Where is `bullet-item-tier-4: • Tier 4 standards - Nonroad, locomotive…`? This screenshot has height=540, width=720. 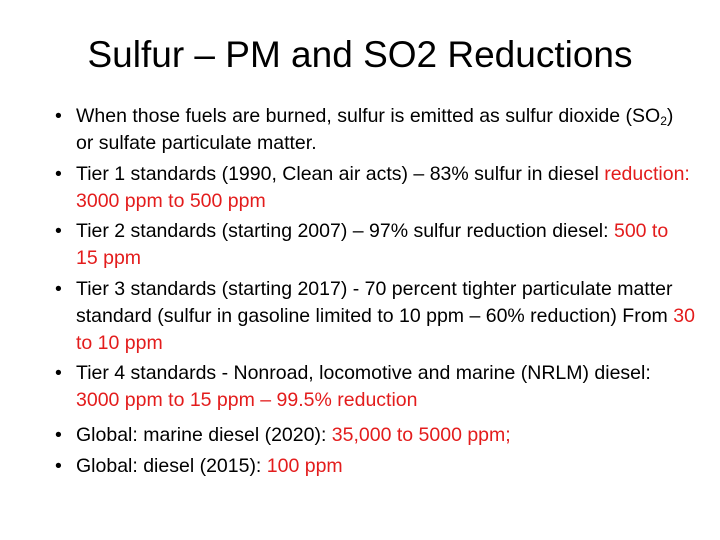
bullet-item-tier-4: • Tier 4 standards - Nonroad, locomotive… is located at coordinates (375, 387).